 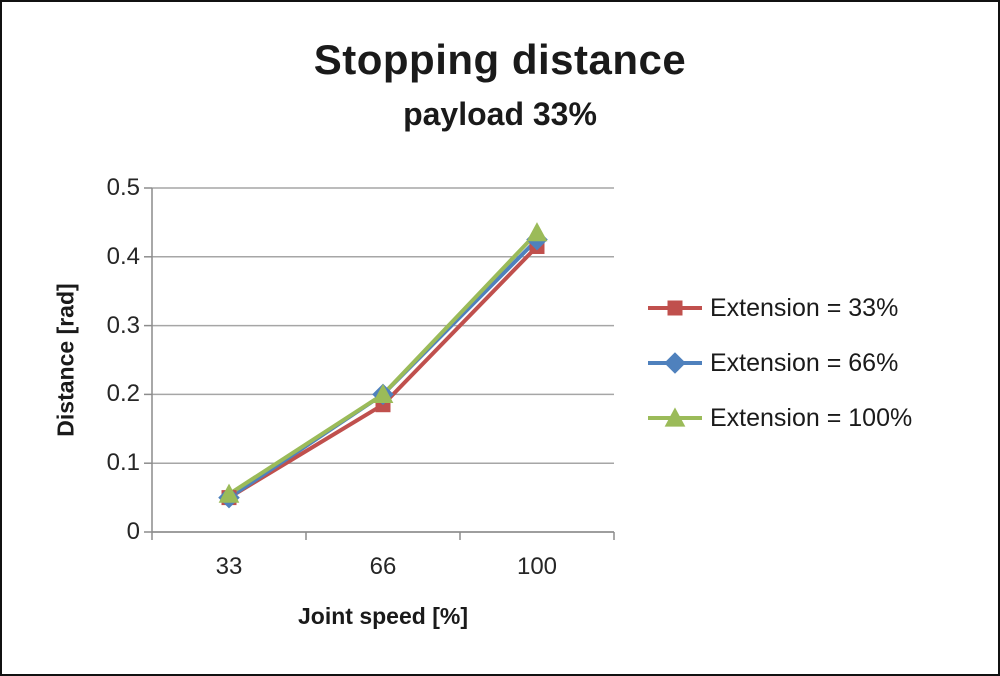 What do you see at coordinates (229, 566) in the screenshot?
I see `x-tick-label: 33` at bounding box center [229, 566].